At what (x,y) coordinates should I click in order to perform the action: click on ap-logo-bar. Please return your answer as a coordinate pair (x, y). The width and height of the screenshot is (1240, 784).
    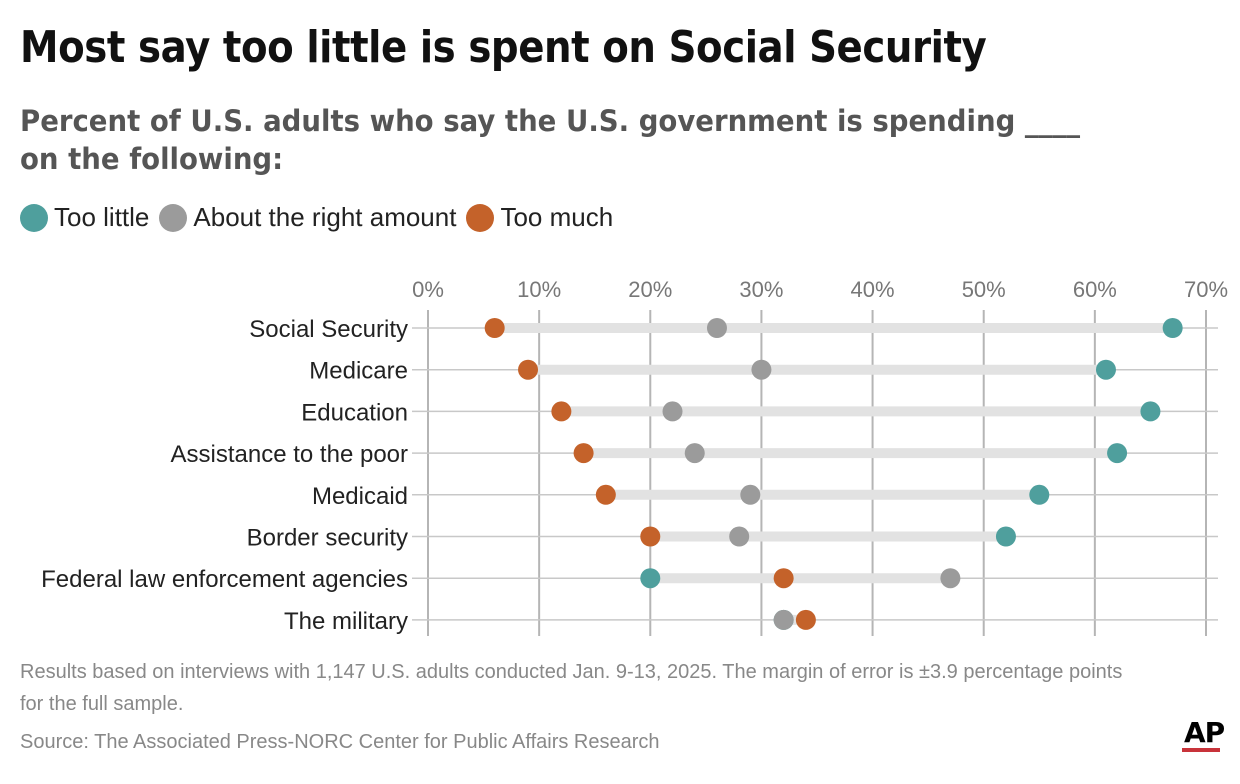
    Looking at the image, I should click on (1201, 750).